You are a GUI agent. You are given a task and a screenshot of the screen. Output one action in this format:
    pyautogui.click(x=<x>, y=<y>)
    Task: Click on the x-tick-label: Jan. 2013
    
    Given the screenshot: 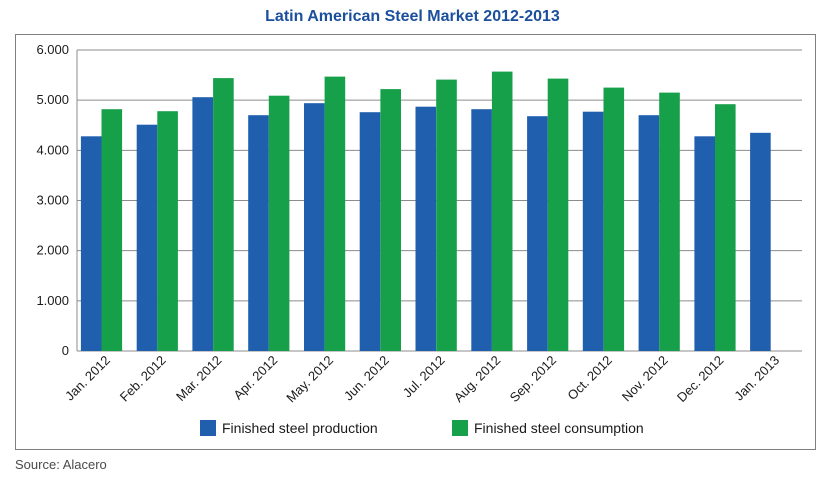 What is the action you would take?
    pyautogui.click(x=756, y=378)
    